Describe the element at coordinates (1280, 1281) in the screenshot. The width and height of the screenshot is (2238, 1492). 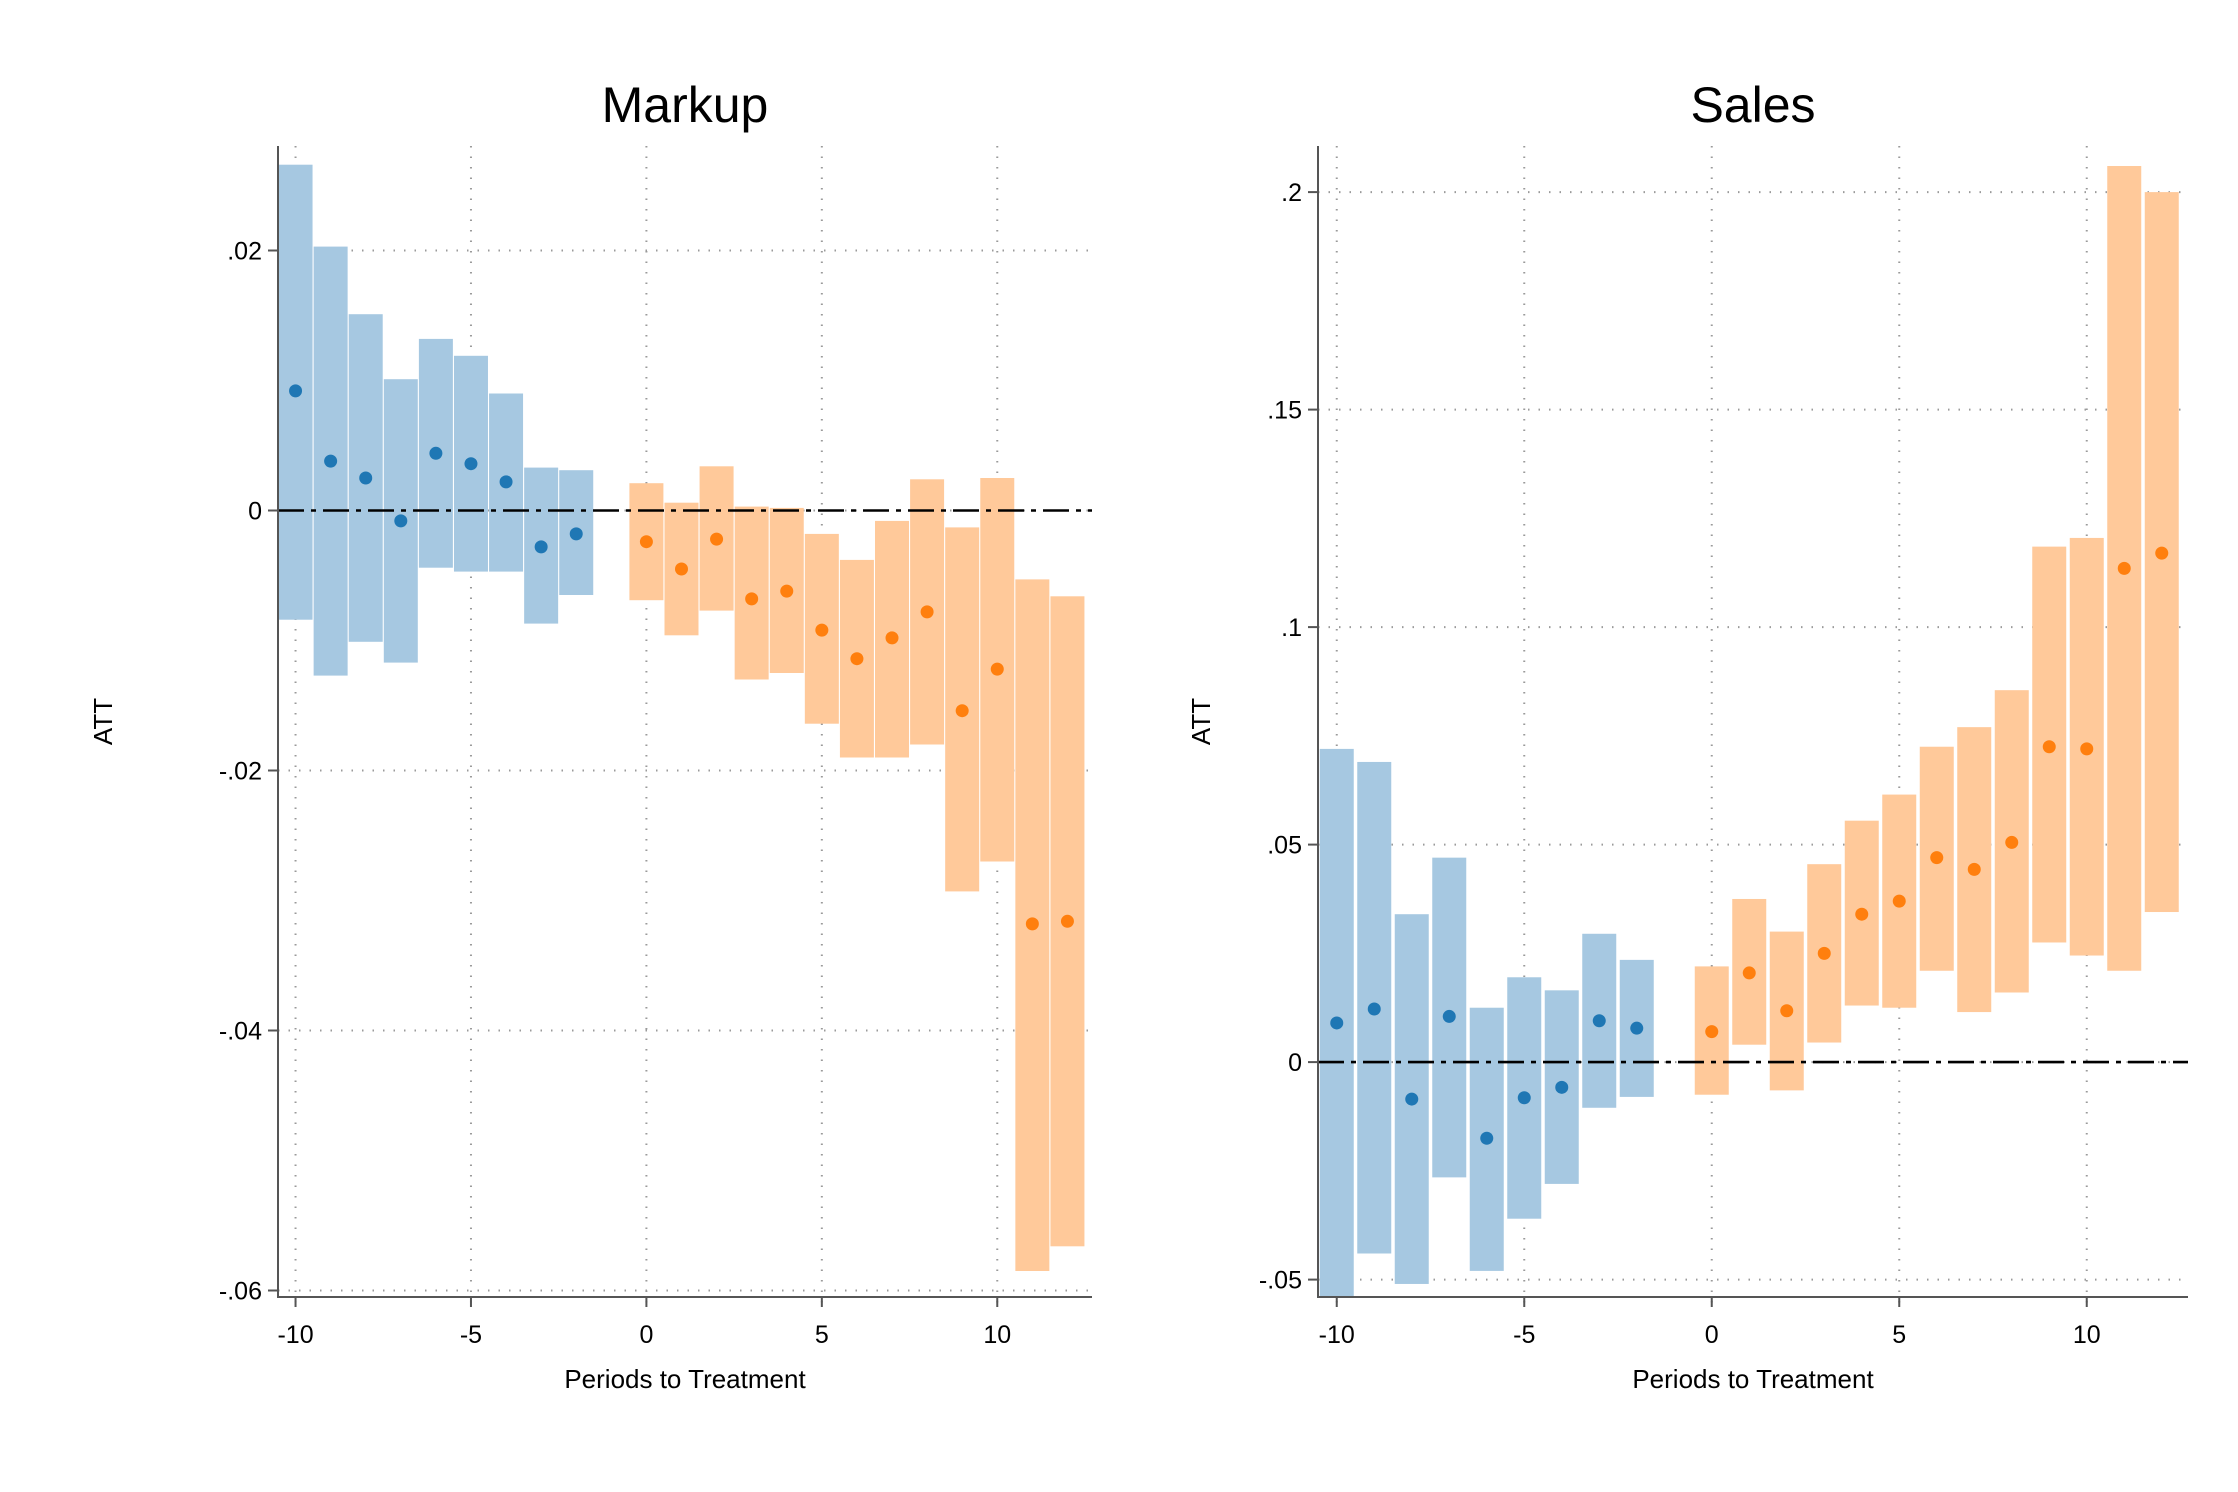
I see `y-tick-label: -.05` at that location.